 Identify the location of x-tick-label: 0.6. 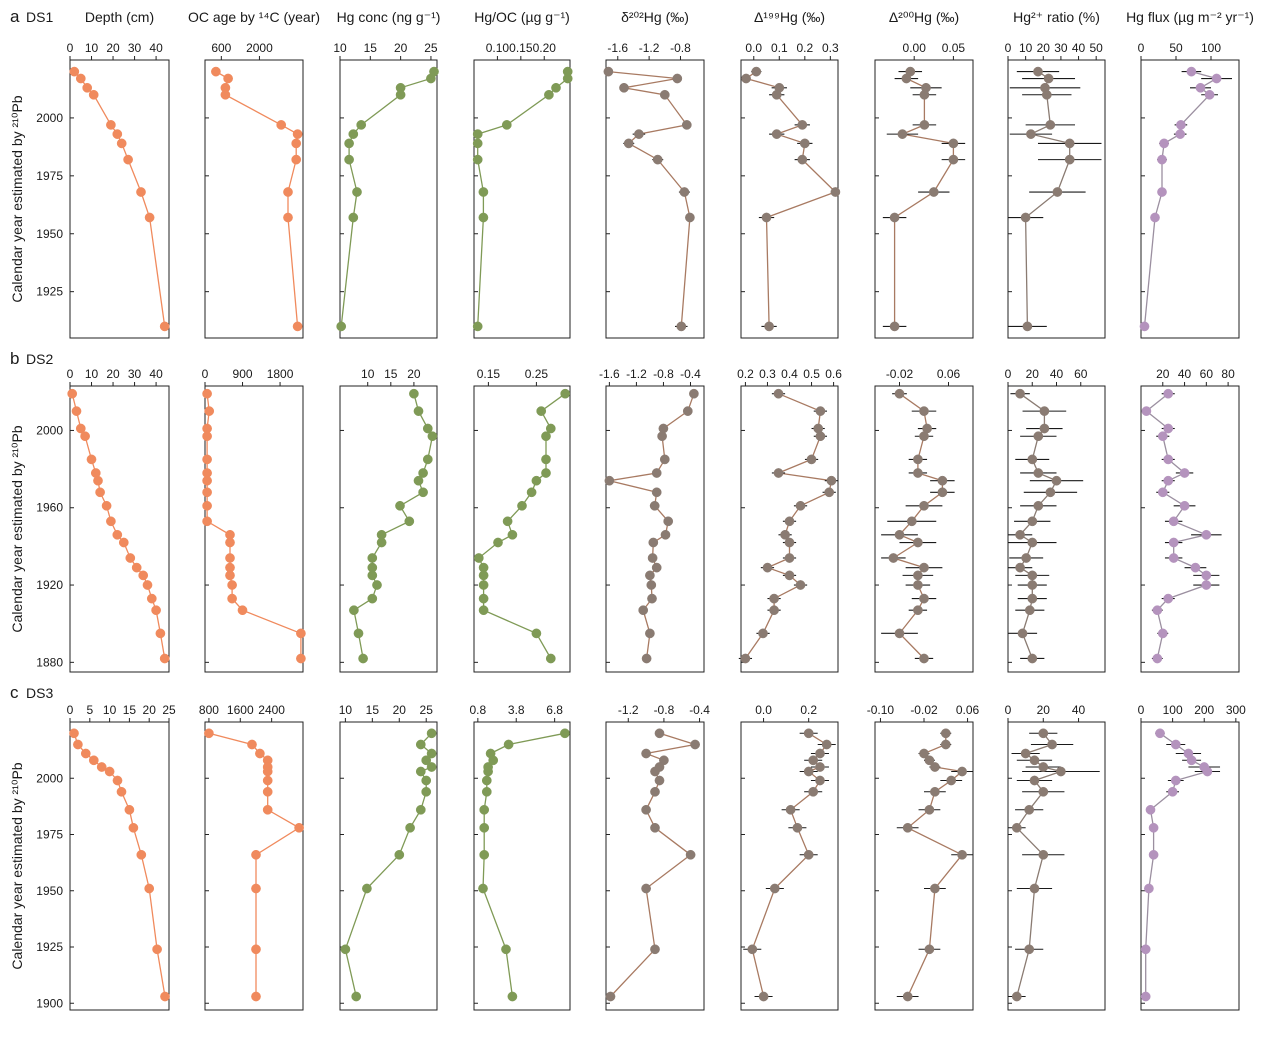
(833, 374).